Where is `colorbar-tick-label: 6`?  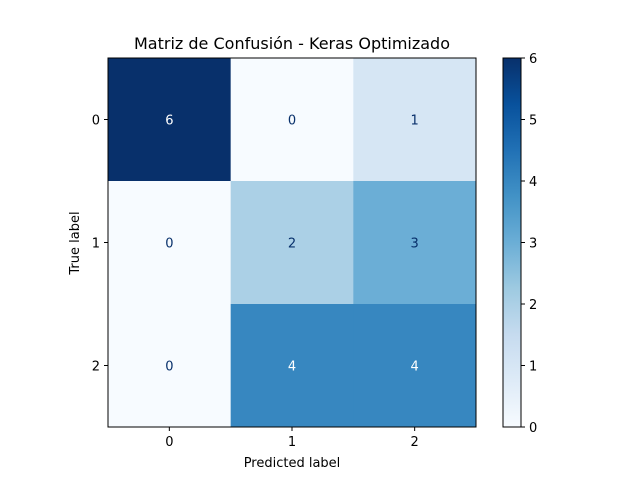 colorbar-tick-label: 6 is located at coordinates (533, 59).